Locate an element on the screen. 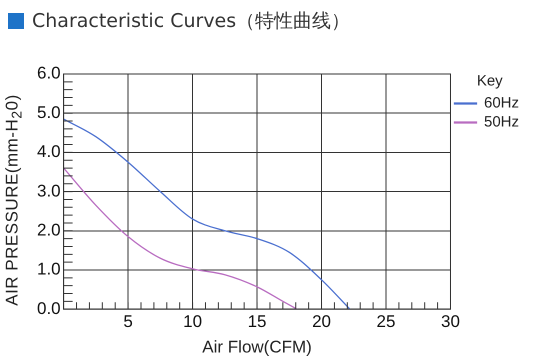  x-tick-label: 10 is located at coordinates (192, 322).